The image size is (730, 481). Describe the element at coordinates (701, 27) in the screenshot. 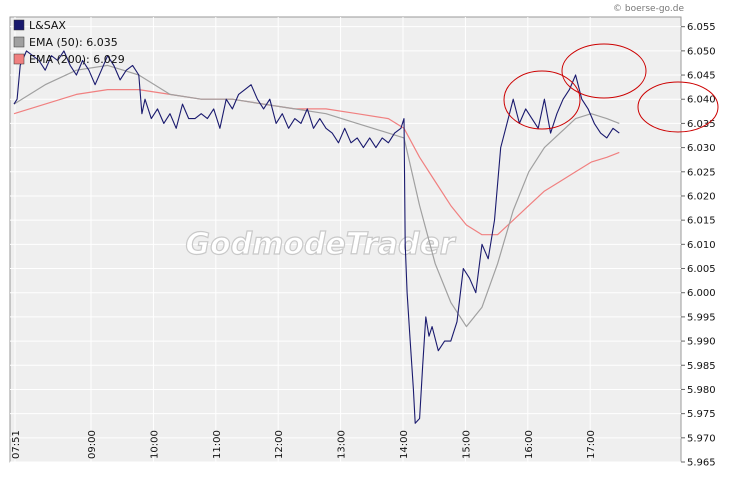

I see `y-tick-label: 6.055` at that location.